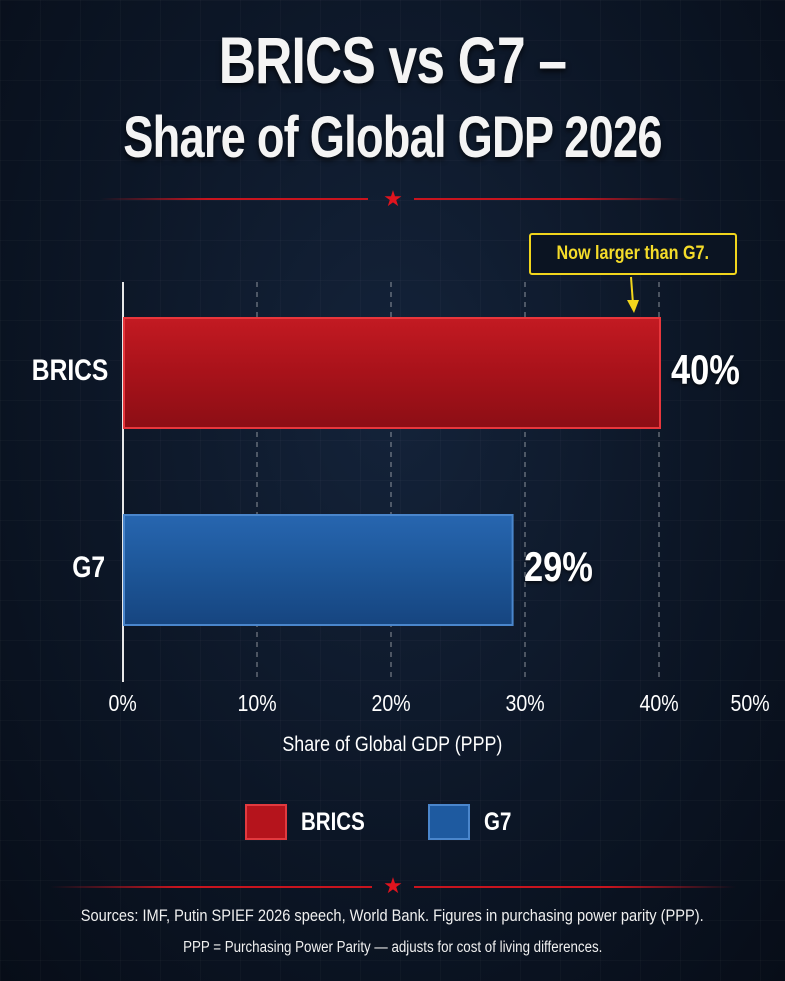  I want to click on star-icon-bottom: ★, so click(393, 885).